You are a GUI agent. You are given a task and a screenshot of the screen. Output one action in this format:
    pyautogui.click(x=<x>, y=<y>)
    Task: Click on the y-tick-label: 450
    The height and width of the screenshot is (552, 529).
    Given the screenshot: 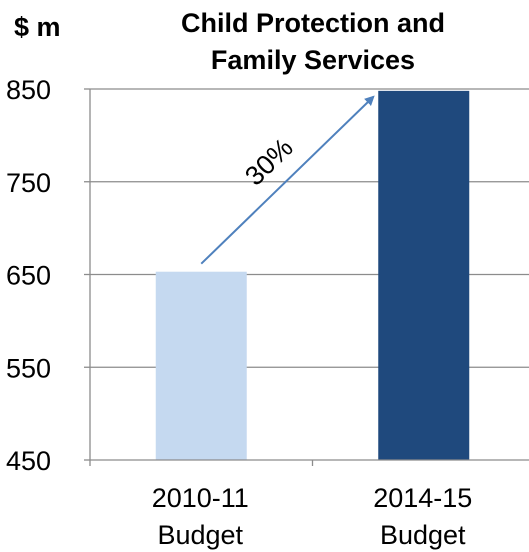 What is the action you would take?
    pyautogui.click(x=28, y=461)
    